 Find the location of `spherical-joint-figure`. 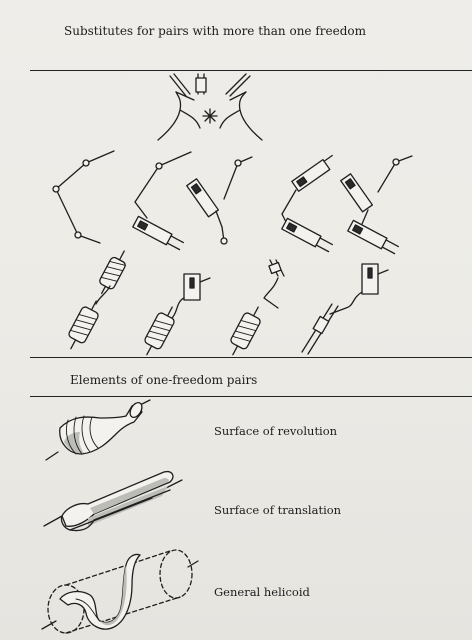

spherical-joint-figure is located at coordinates (210, 107).